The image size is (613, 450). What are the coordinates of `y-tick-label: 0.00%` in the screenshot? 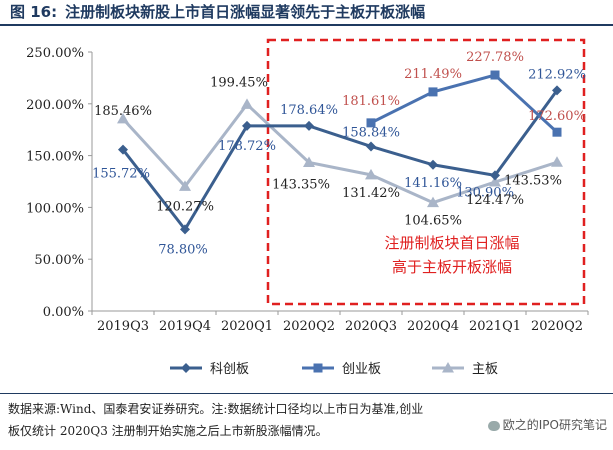 It's located at (63, 312).